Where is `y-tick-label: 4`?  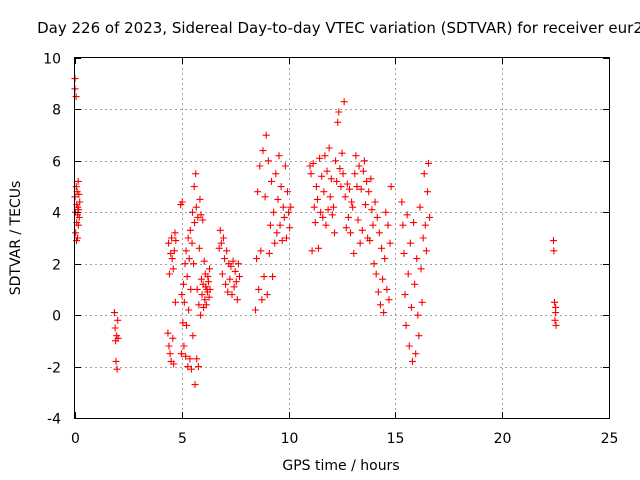 y-tick-label: 4 is located at coordinates (56, 214).